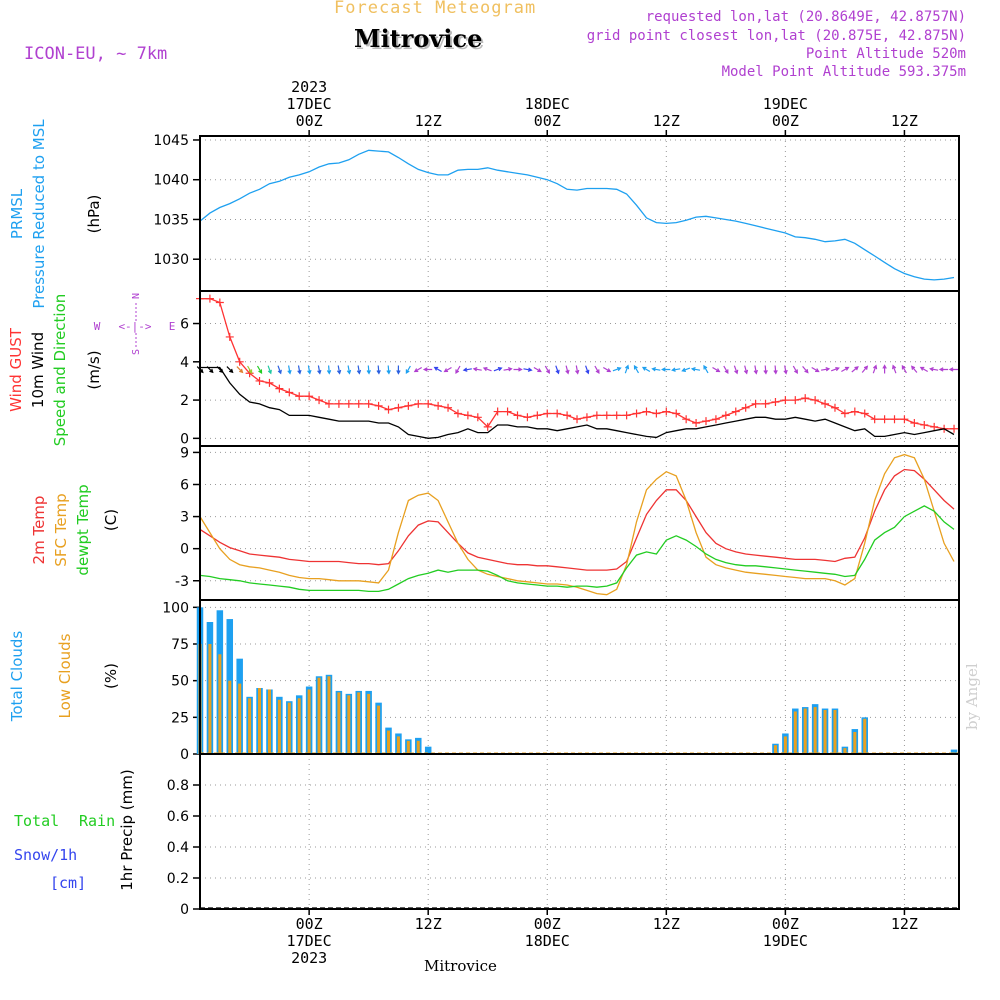 This screenshot has height=1000, width=1000. What do you see at coordinates (171, 220) in the screenshot?
I see `pressure-ytick-label: 1035` at bounding box center [171, 220].